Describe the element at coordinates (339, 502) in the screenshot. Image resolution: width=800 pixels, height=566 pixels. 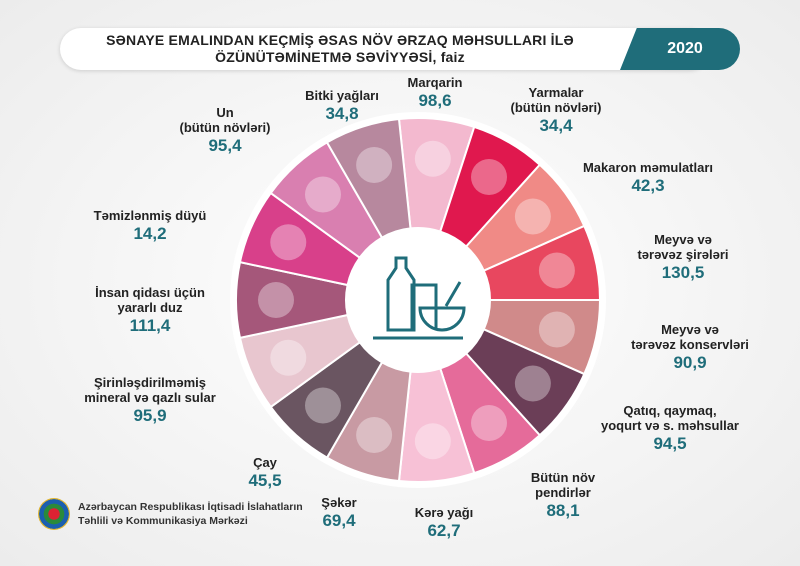
I see `product-name: Şəkər` at that location.